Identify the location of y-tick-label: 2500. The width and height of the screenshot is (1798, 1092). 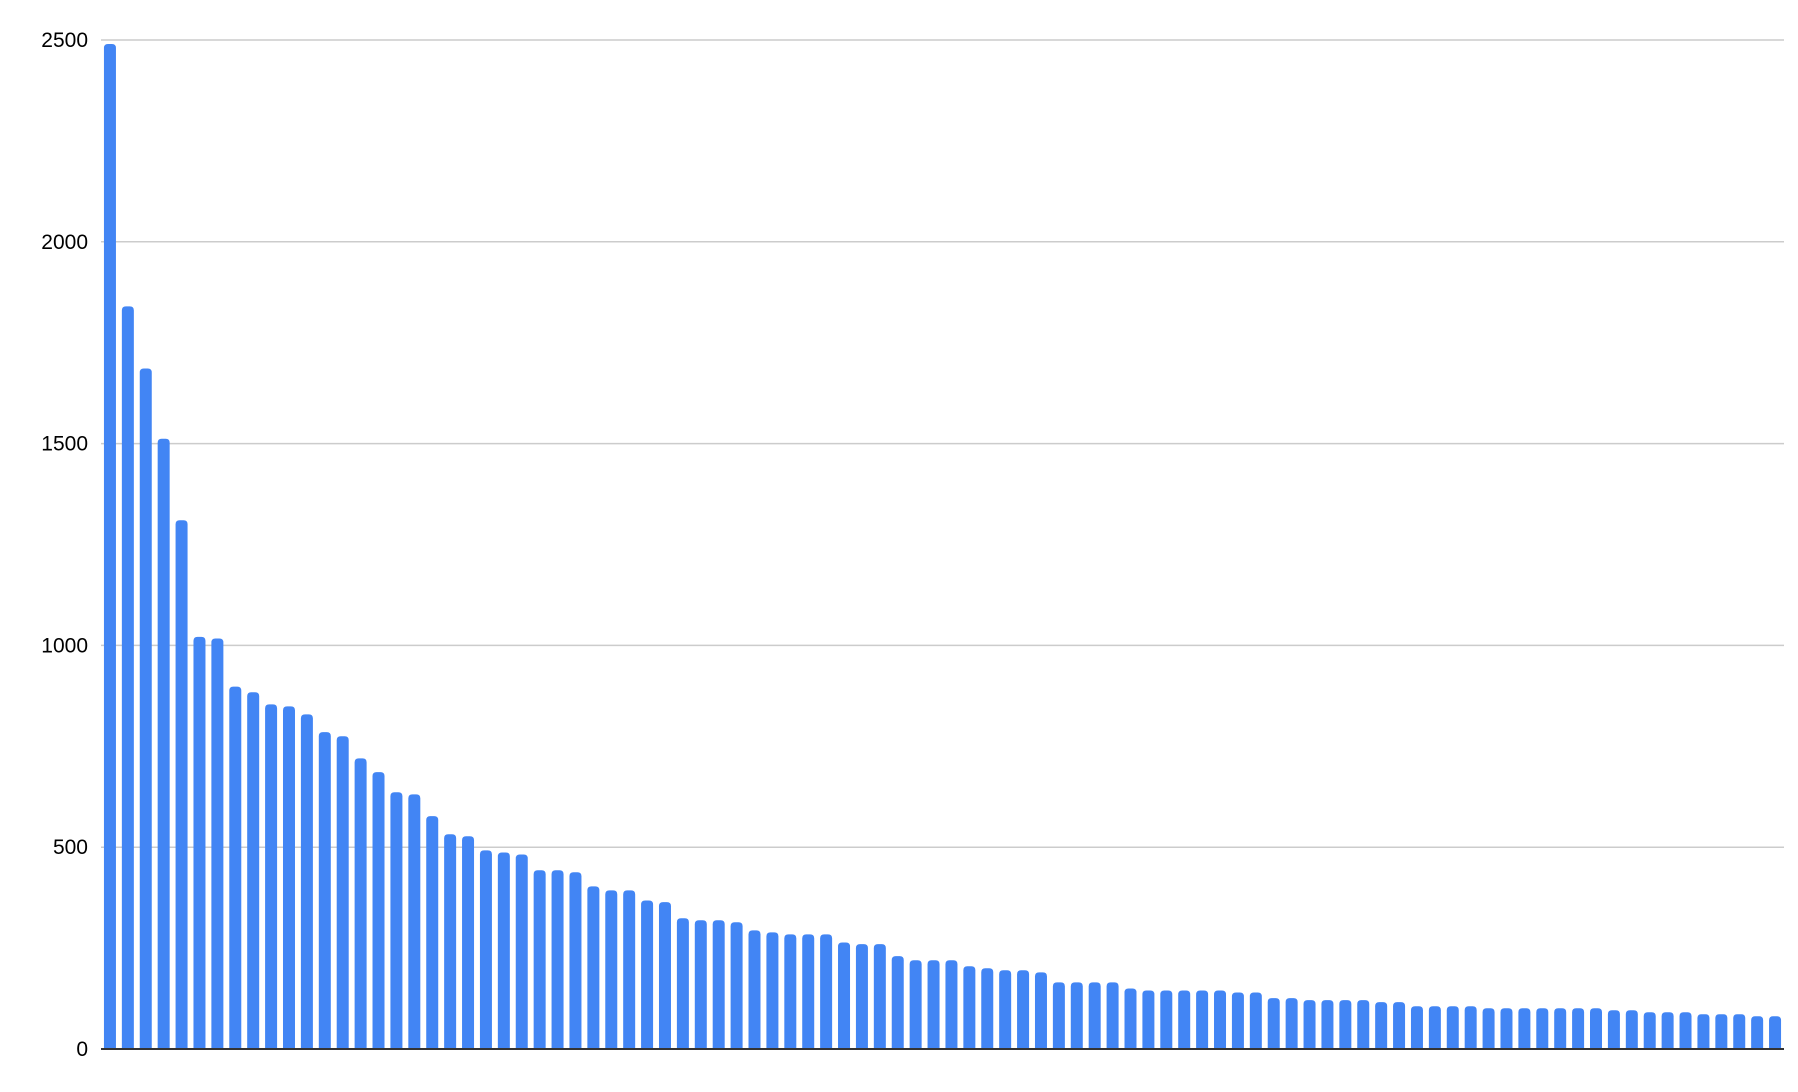
(64, 40).